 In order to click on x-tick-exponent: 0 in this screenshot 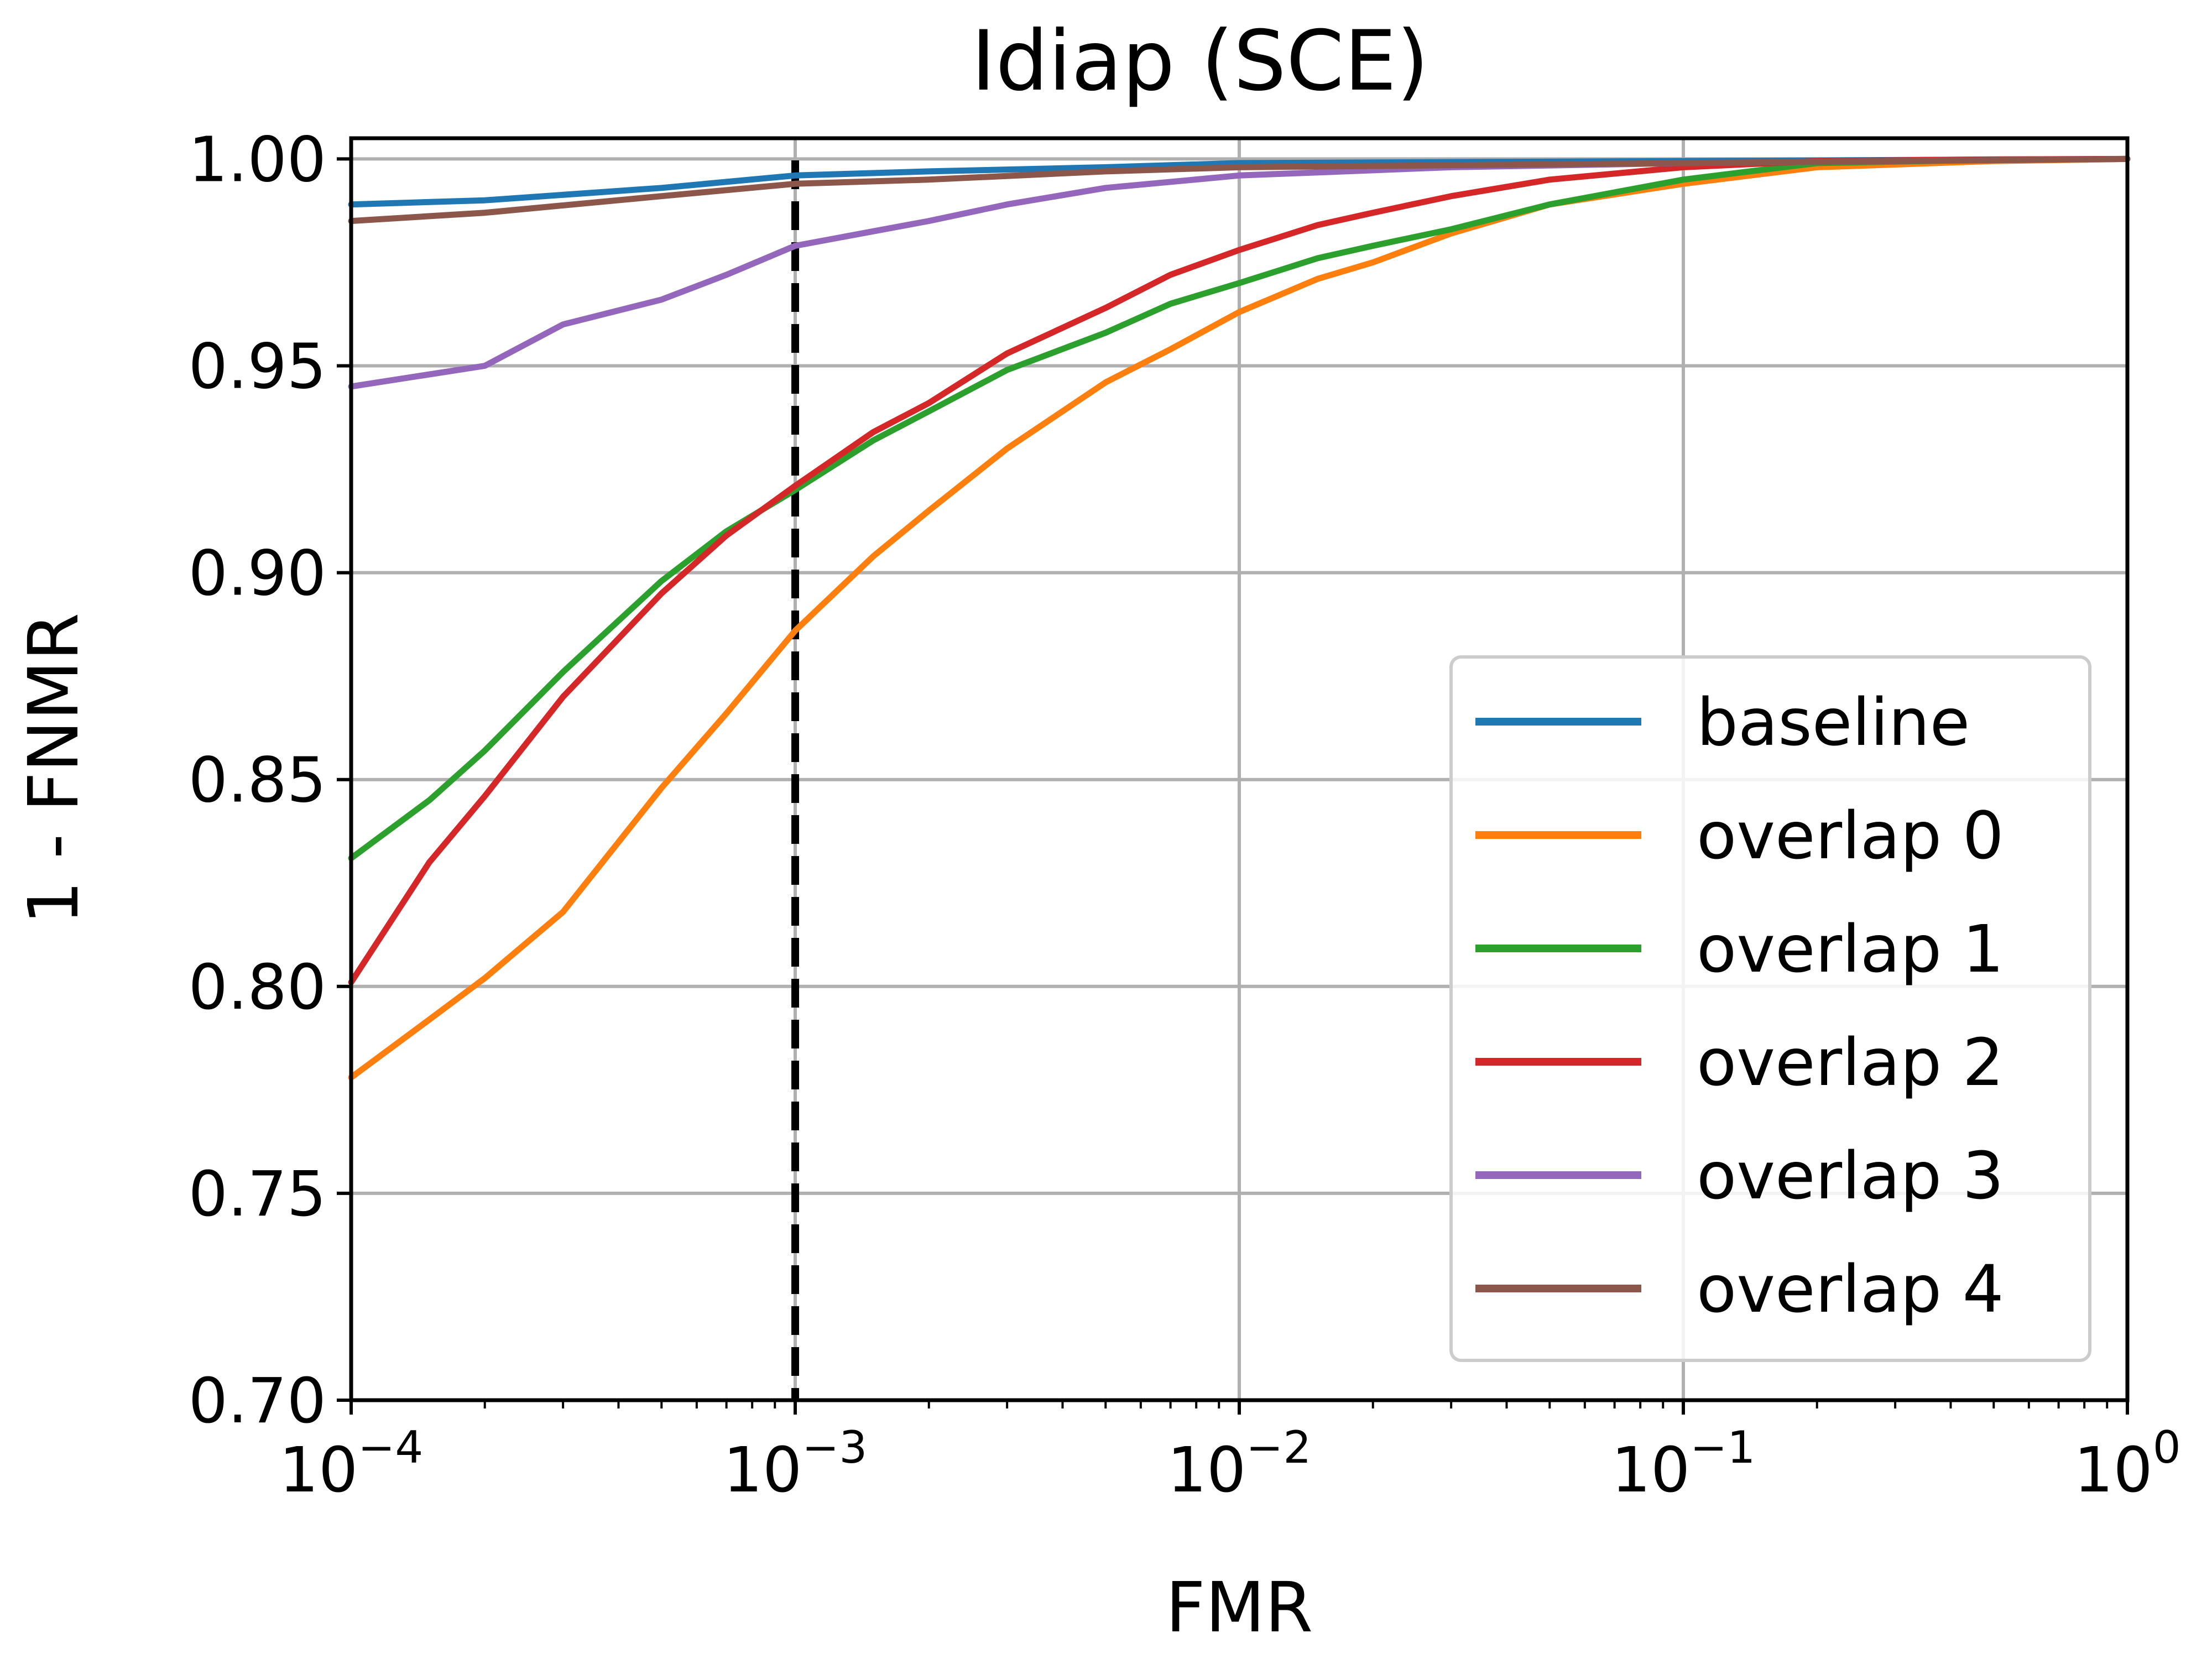, I will do `click(2167, 1447)`.